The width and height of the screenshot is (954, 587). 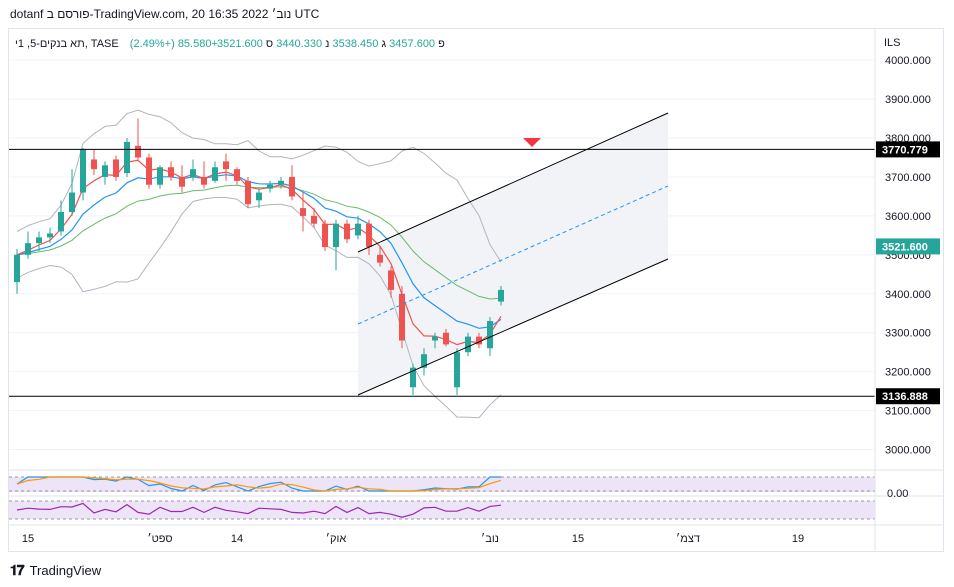 What do you see at coordinates (356, 44) in the screenshot?
I see `high-value: 3538.450` at bounding box center [356, 44].